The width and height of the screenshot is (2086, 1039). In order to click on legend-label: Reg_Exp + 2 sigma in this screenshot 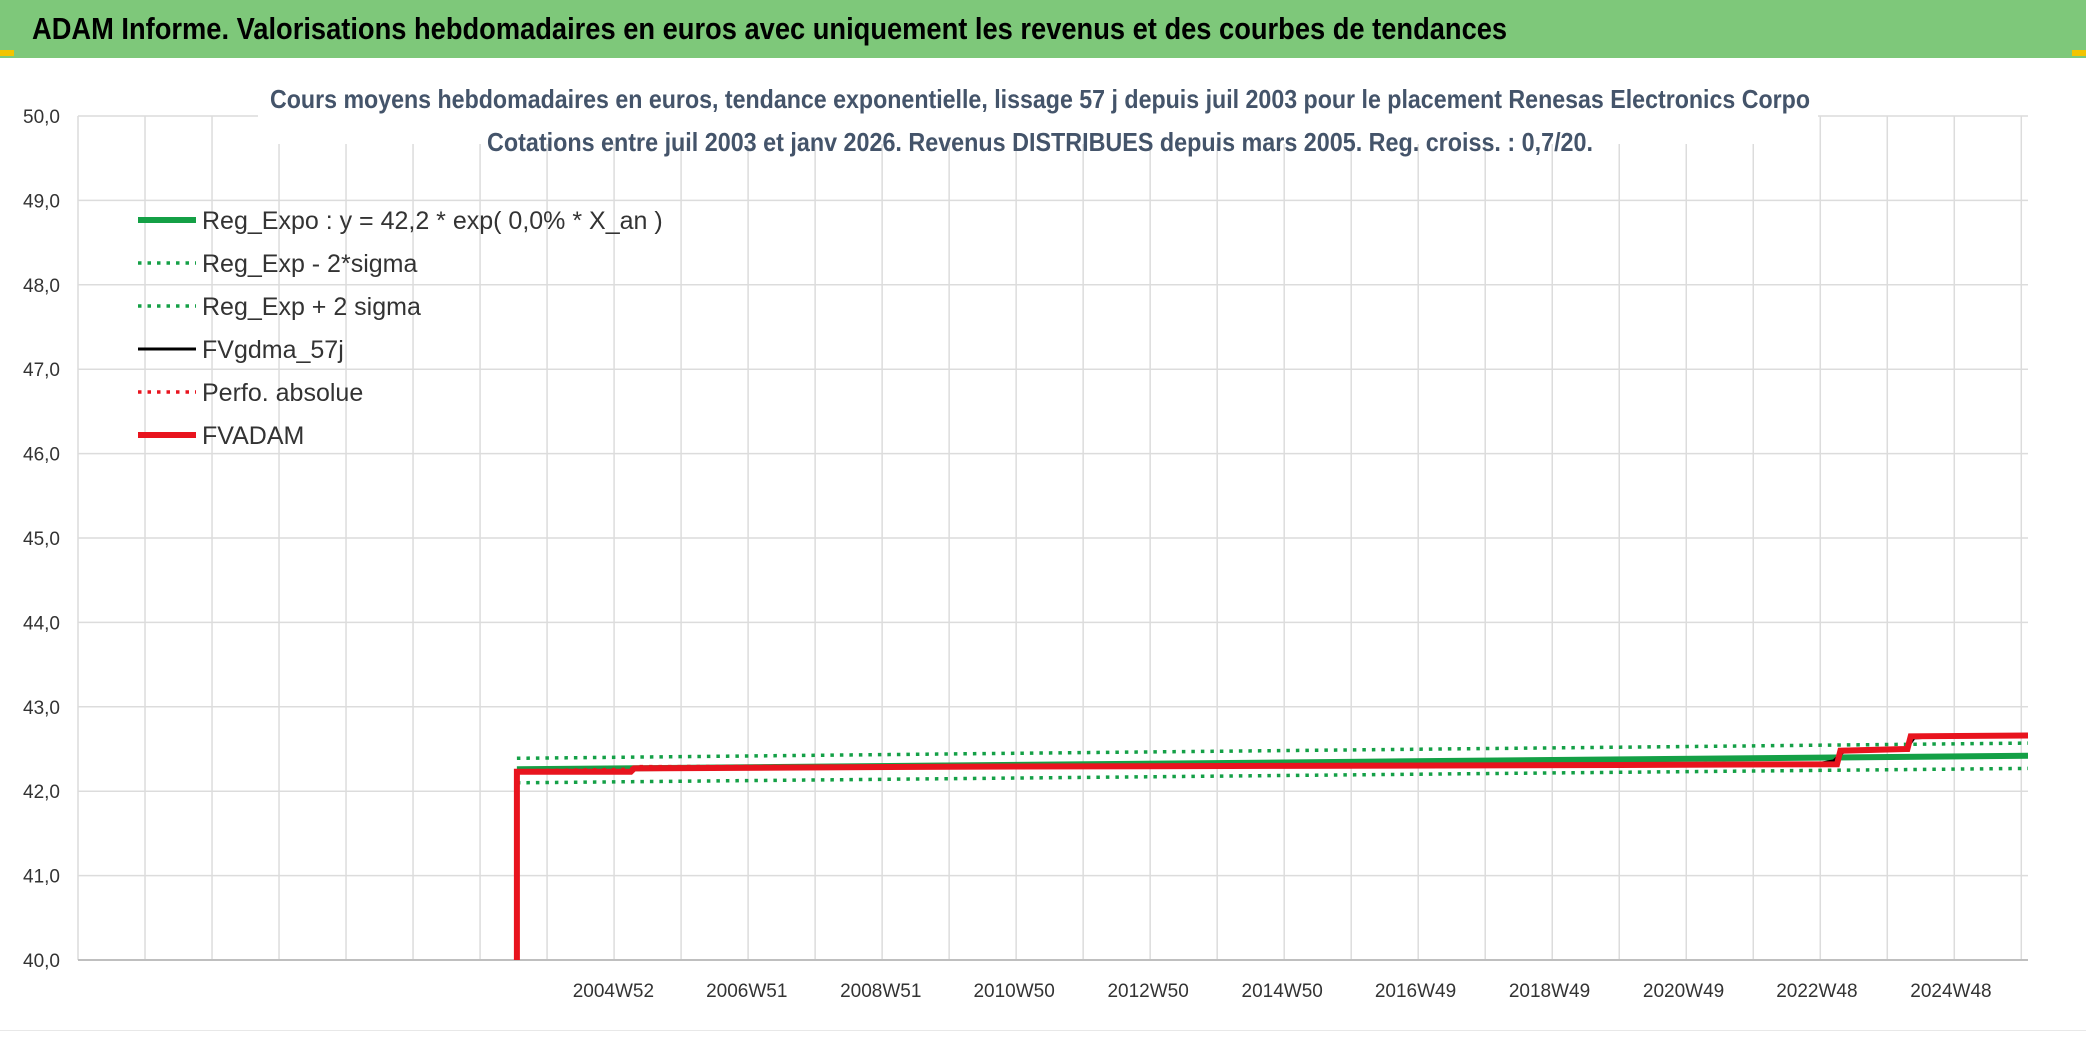, I will do `click(311, 307)`.